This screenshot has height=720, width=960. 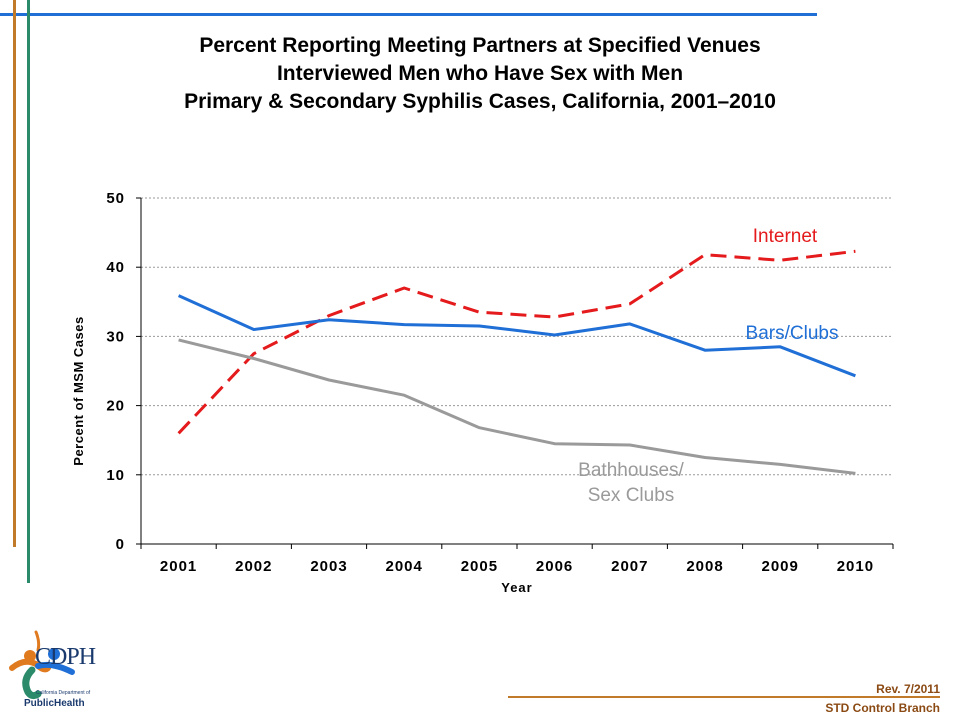 I want to click on y-tick-label: 0, so click(x=120, y=544).